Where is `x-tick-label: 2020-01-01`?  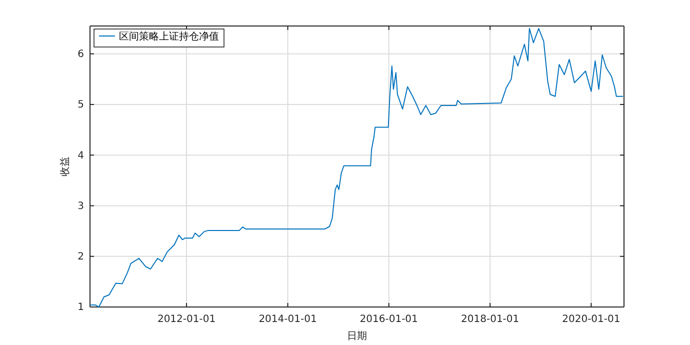 x-tick-label: 2020-01-01 is located at coordinates (591, 319).